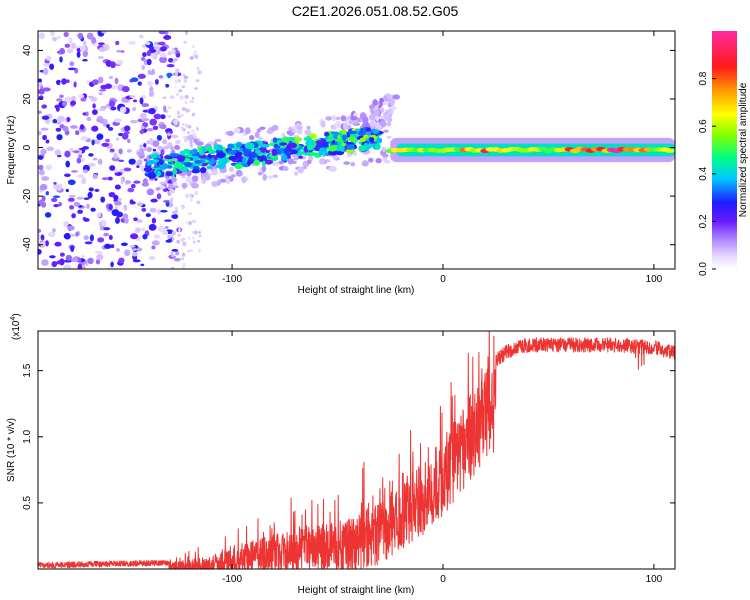  Describe the element at coordinates (385, 98) in the screenshot. I see `branch-cell` at that location.